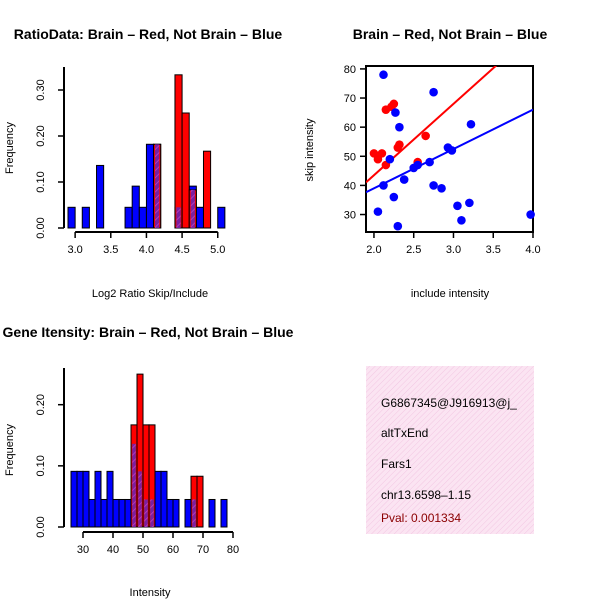 The height and width of the screenshot is (600, 600). I want to click on y-tick-label-2-2: 0.20, so click(41, 404).